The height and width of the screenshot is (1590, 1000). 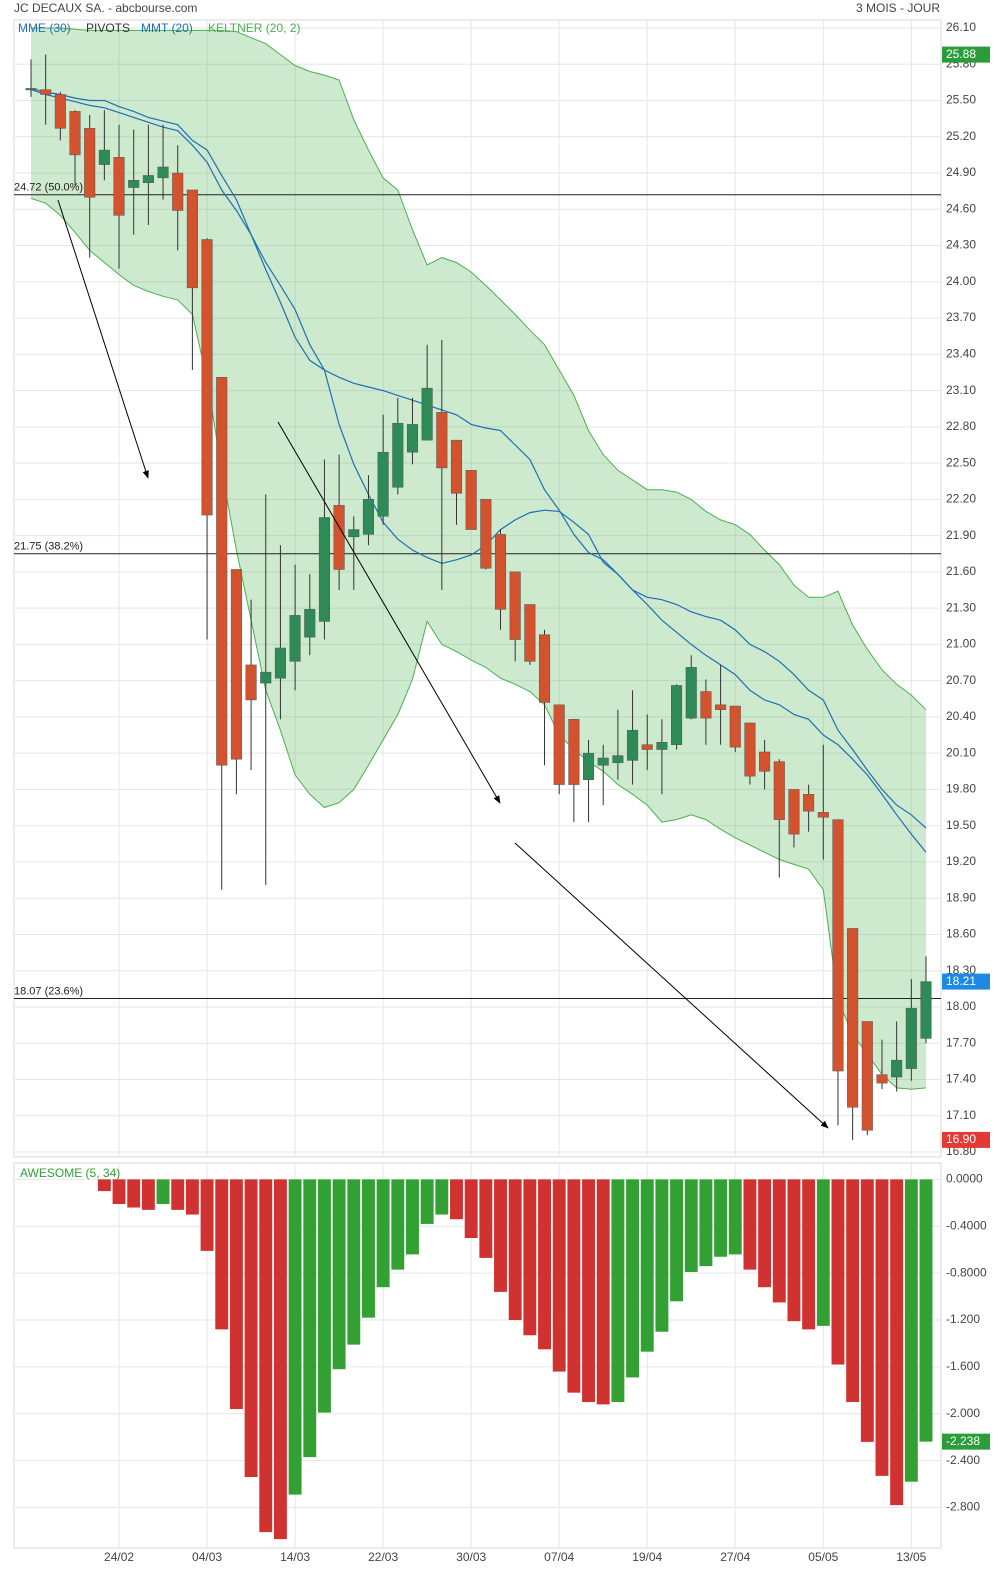 What do you see at coordinates (961, 861) in the screenshot?
I see `y-tick-label: 19.20` at bounding box center [961, 861].